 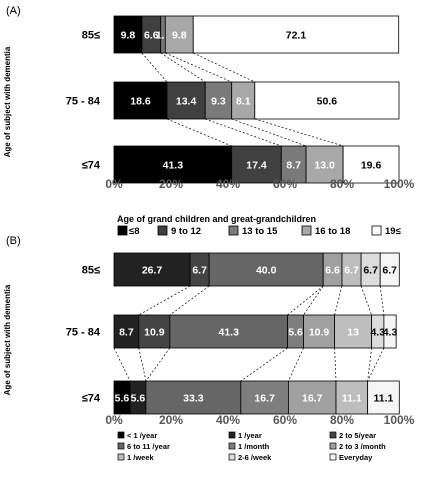 I want to click on category-label: 85≤, so click(x=91, y=271).